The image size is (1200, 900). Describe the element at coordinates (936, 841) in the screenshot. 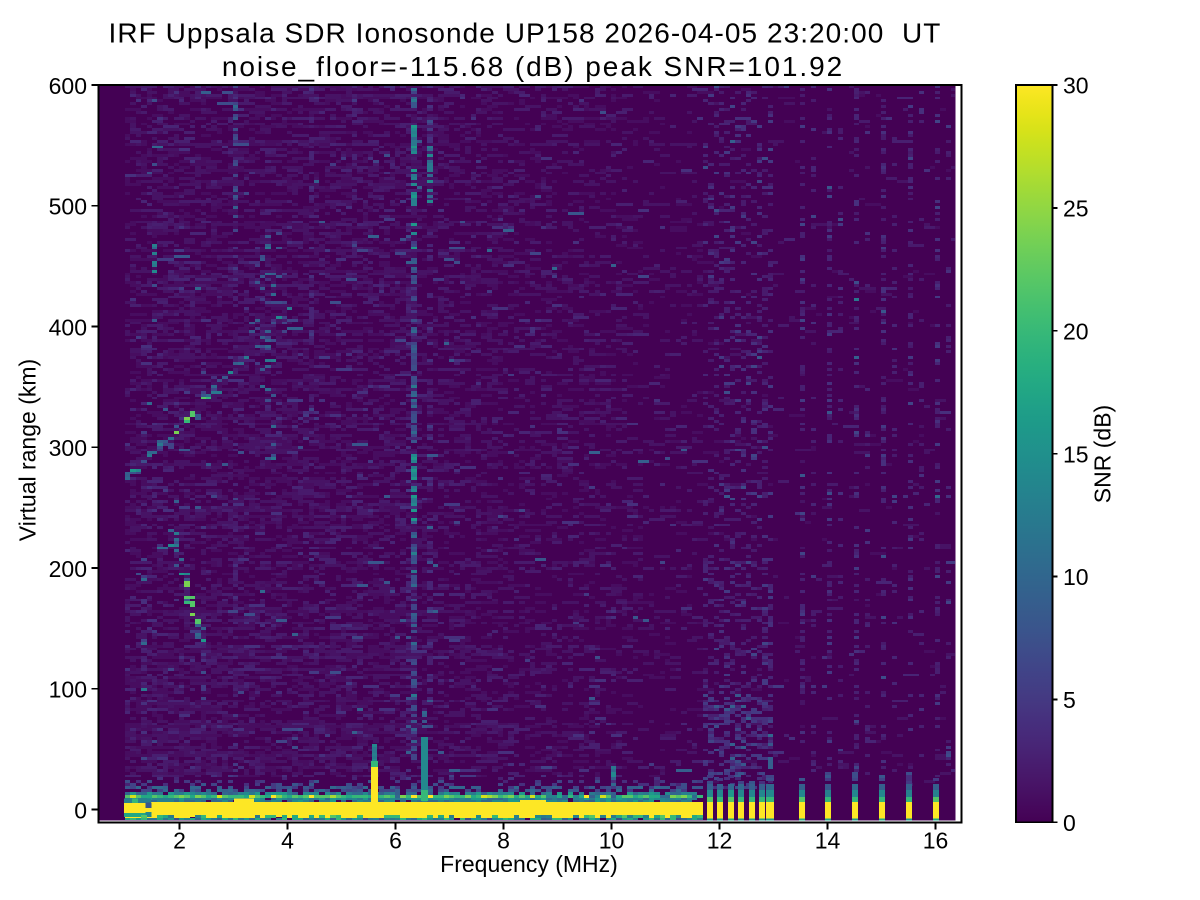

I see `svg-text: 16` at that location.